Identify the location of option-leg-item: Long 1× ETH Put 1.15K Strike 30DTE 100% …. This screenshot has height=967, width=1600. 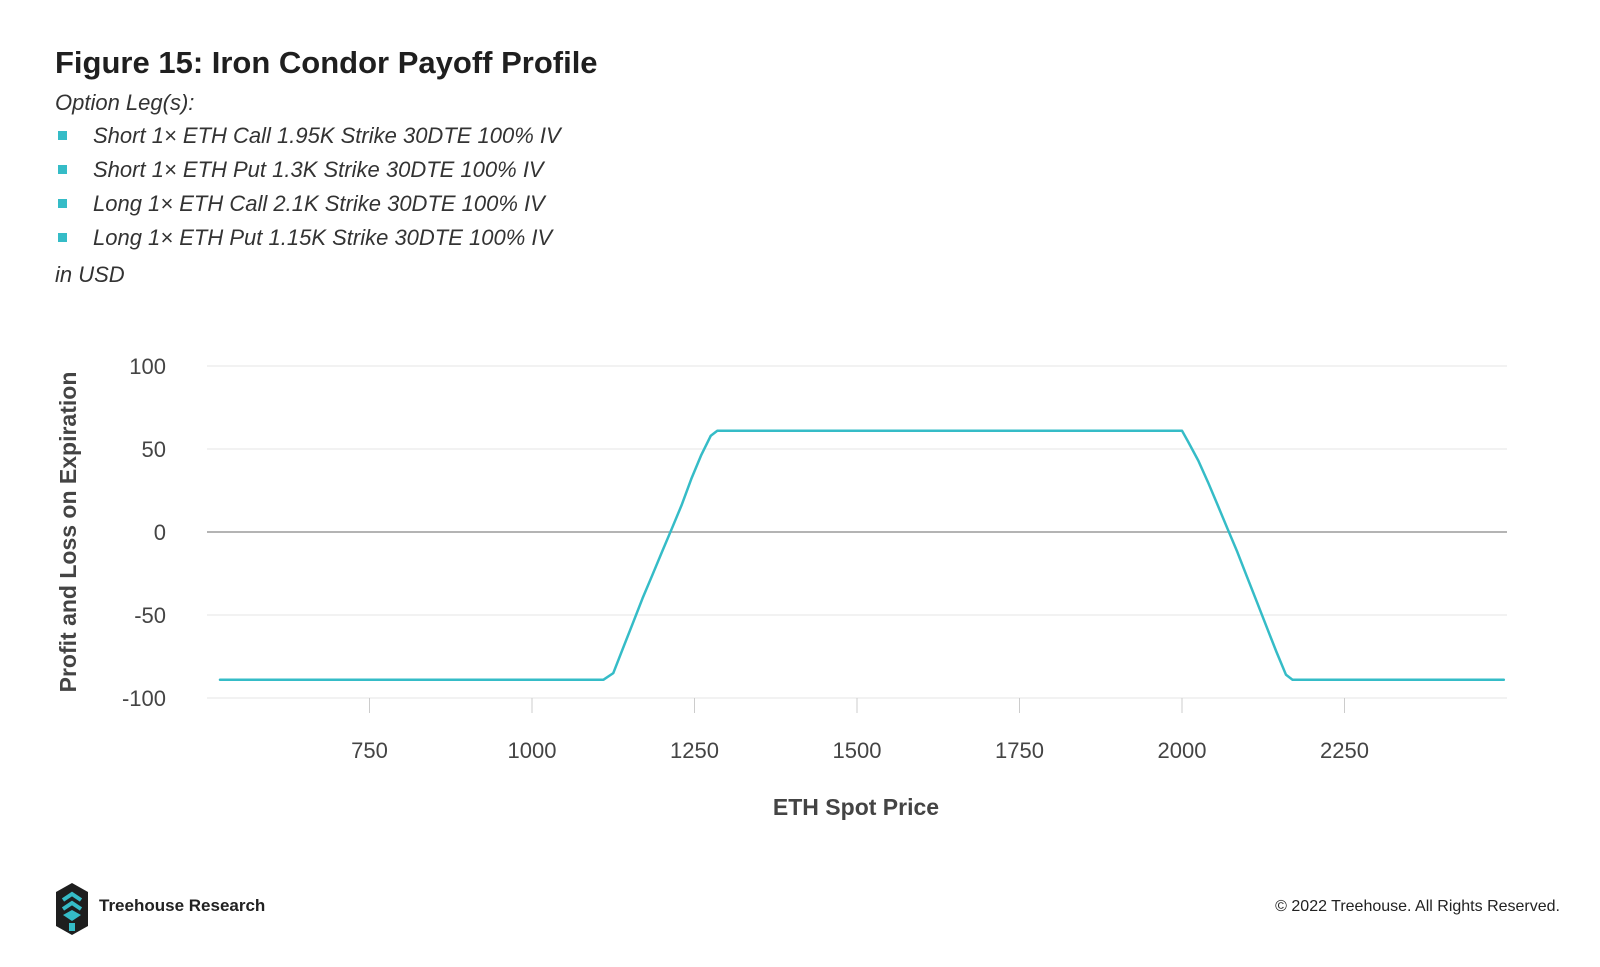
(308, 242).